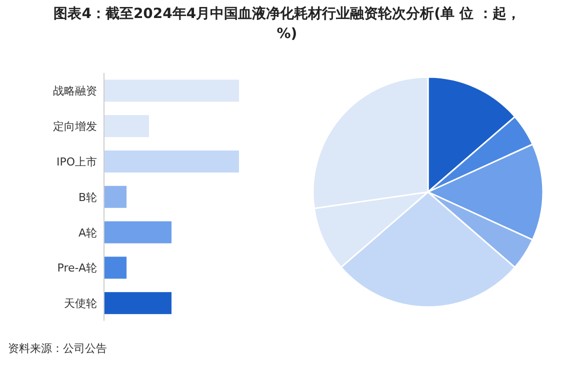 Image resolution: width=574 pixels, height=368 pixels. What do you see at coordinates (87, 197) in the screenshot?
I see `y-tick-label: B轮` at bounding box center [87, 197].